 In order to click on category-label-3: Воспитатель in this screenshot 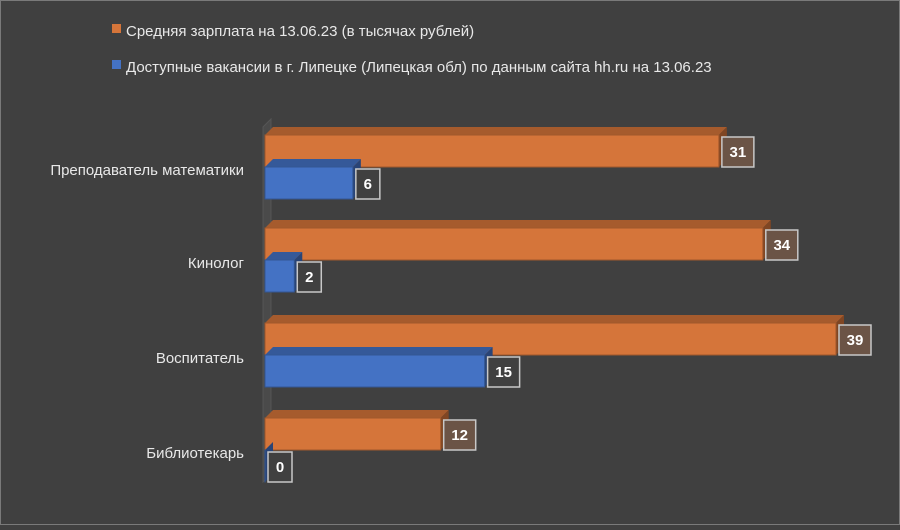, I will do `click(200, 358)`.